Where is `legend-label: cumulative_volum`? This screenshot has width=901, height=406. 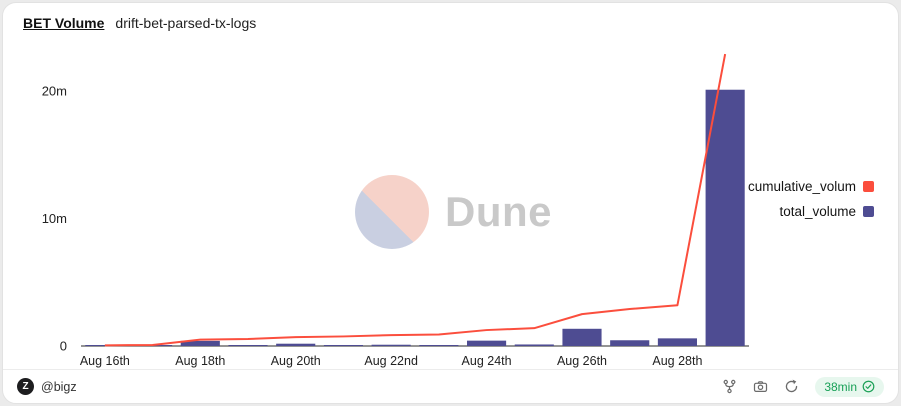 legend-label: cumulative_volum is located at coordinates (801, 186).